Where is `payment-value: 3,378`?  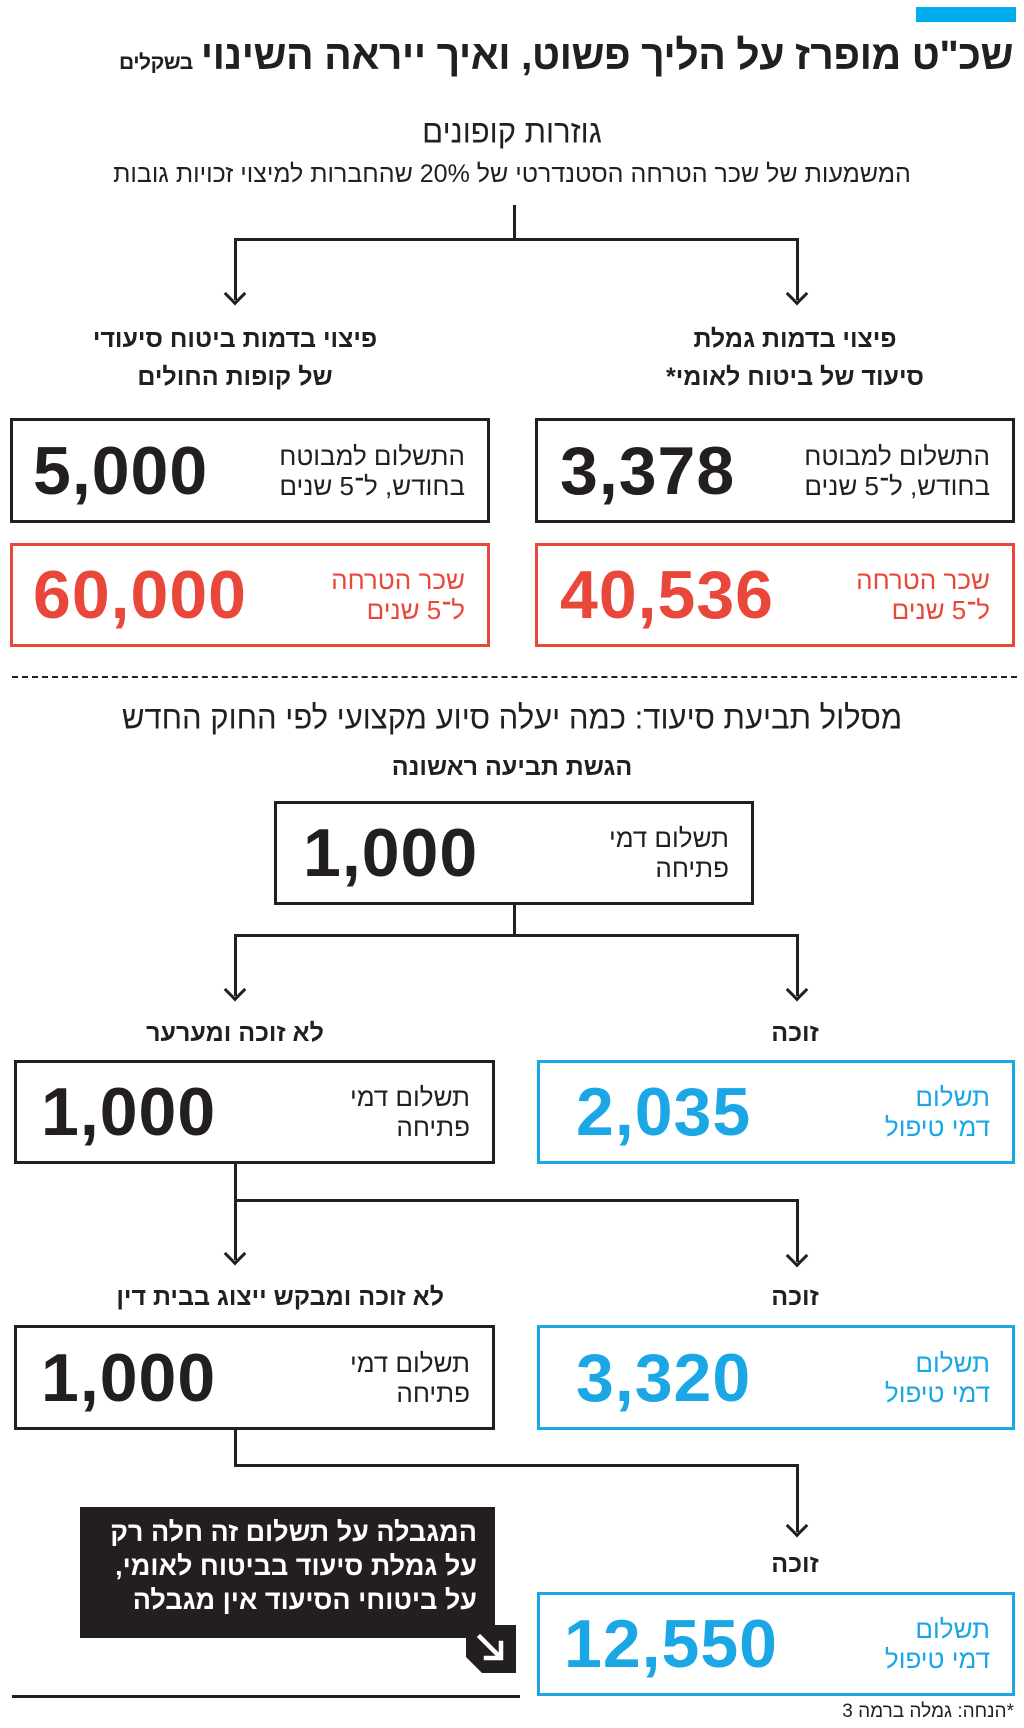 payment-value: 3,378 is located at coordinates (648, 470).